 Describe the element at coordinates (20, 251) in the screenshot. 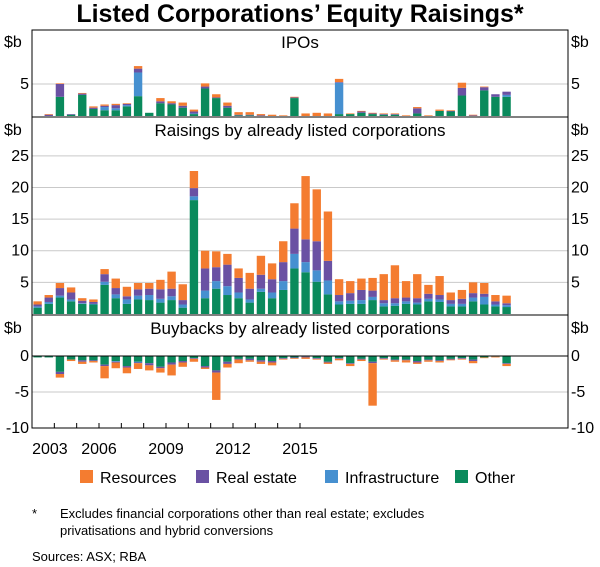

I see `y-tick-label-left: 10` at that location.